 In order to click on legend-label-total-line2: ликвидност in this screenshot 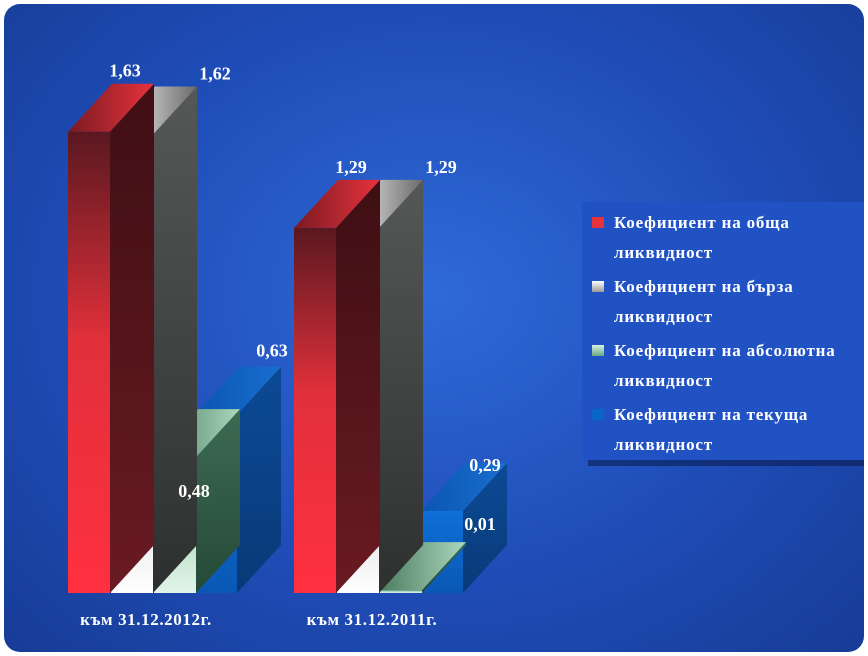, I will do `click(663, 252)`.